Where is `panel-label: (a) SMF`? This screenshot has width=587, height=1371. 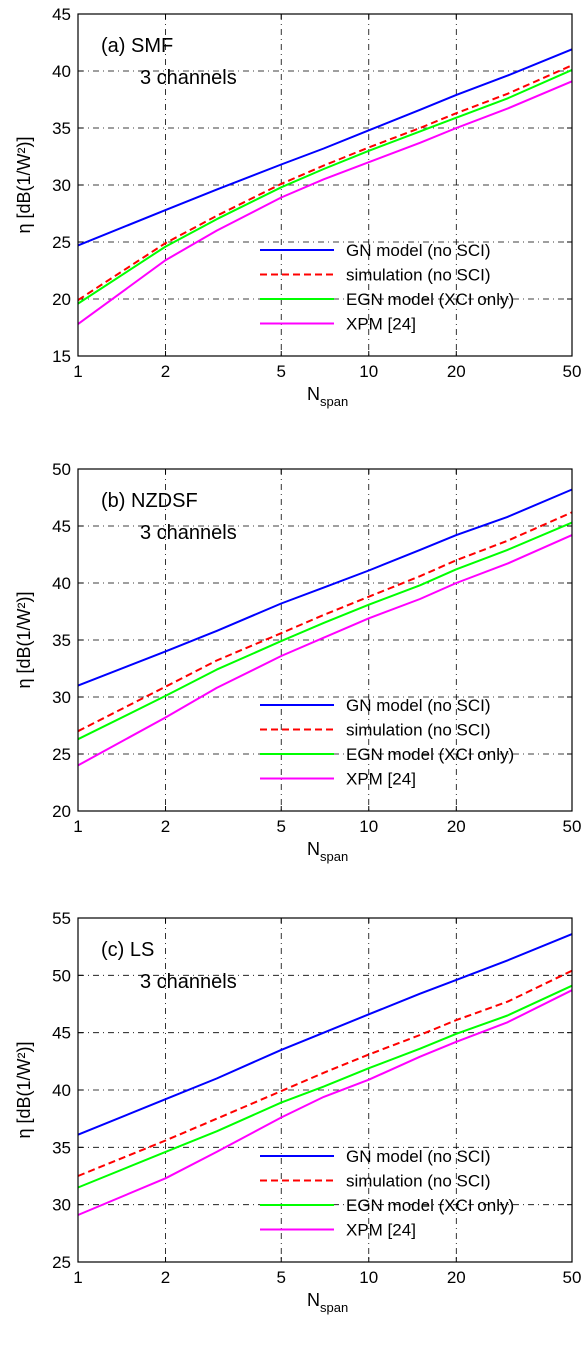 panel-label: (a) SMF is located at coordinates (137, 46).